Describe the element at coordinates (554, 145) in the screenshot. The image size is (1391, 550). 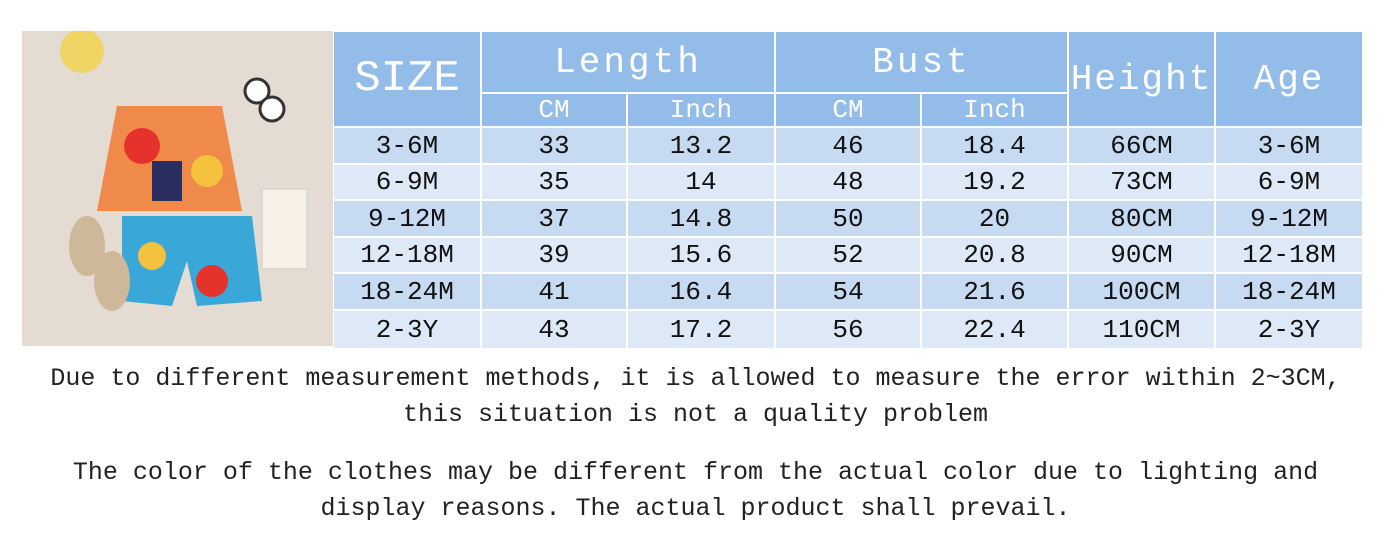
I see `table-cell: 33` at that location.